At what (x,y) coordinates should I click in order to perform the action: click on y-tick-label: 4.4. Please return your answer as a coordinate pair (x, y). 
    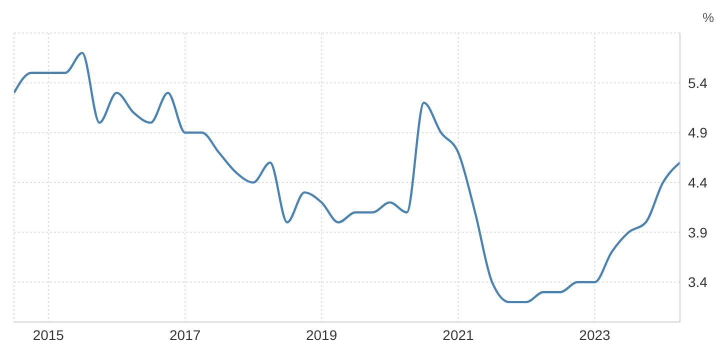
    Looking at the image, I should click on (698, 182).